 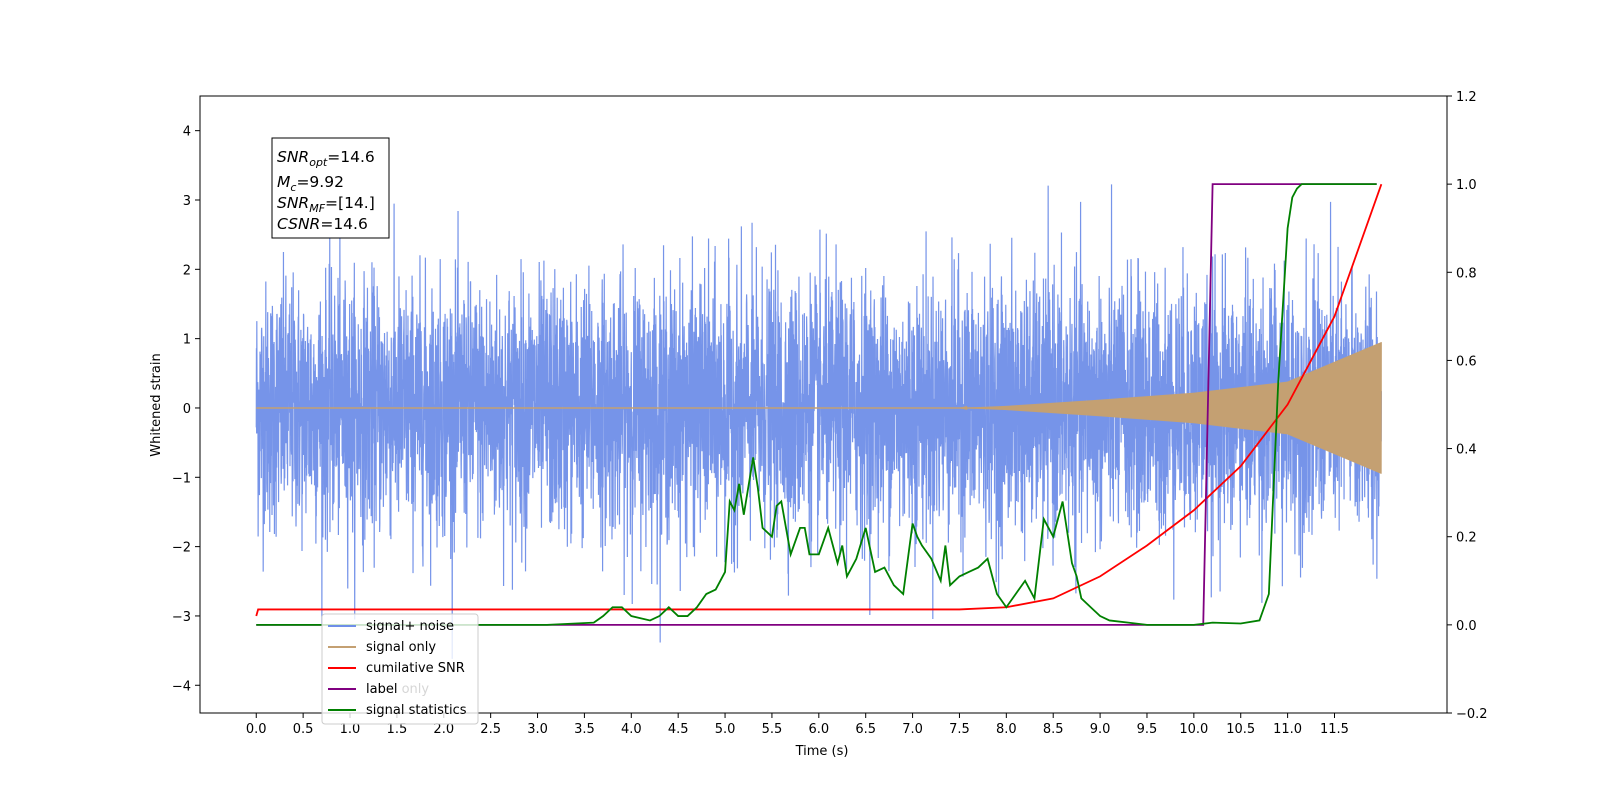 I want to click on annotation-mc: Mc=9.92, so click(x=310, y=183).